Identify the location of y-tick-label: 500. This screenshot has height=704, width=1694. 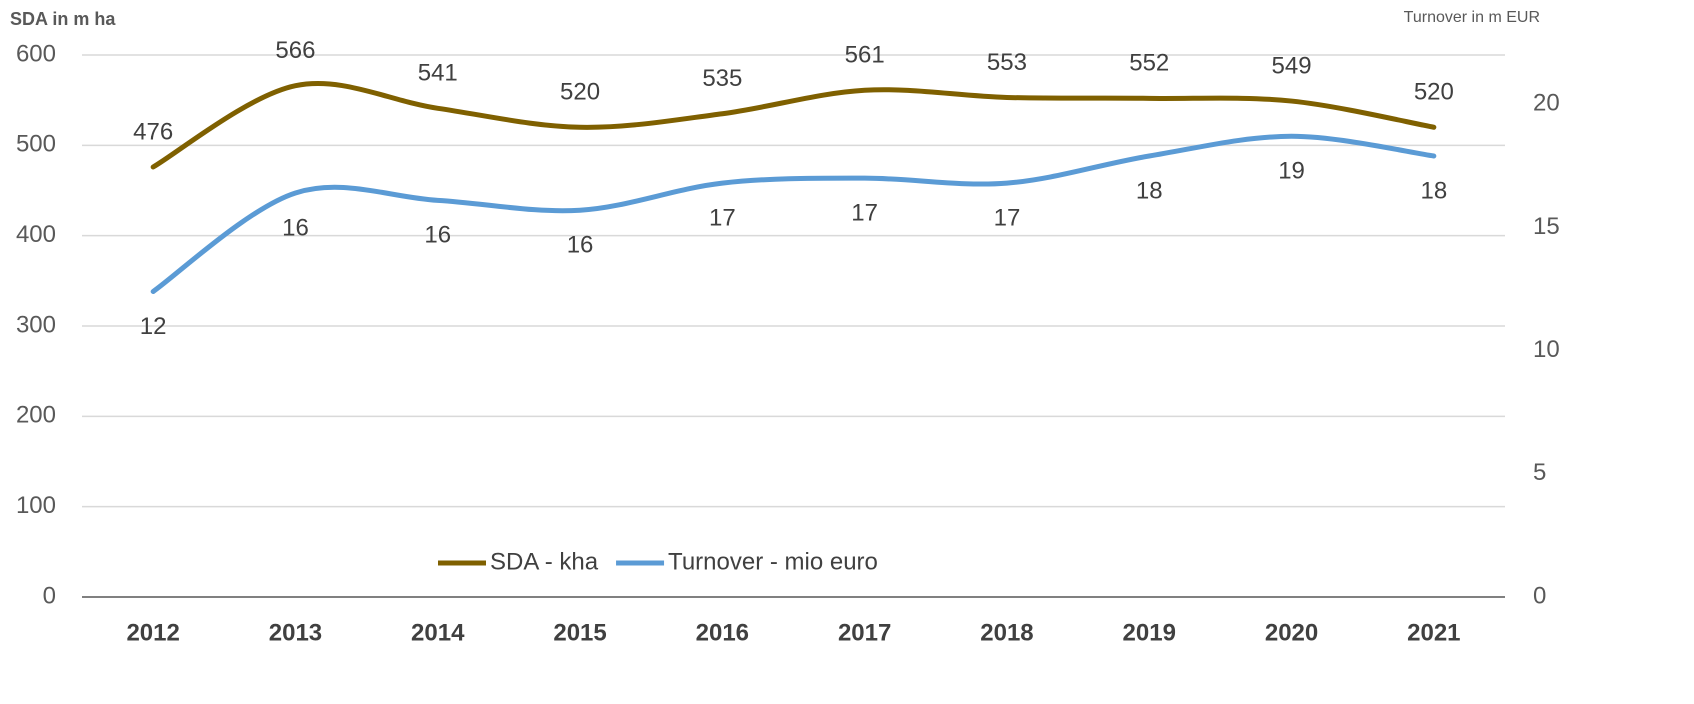
(36, 144).